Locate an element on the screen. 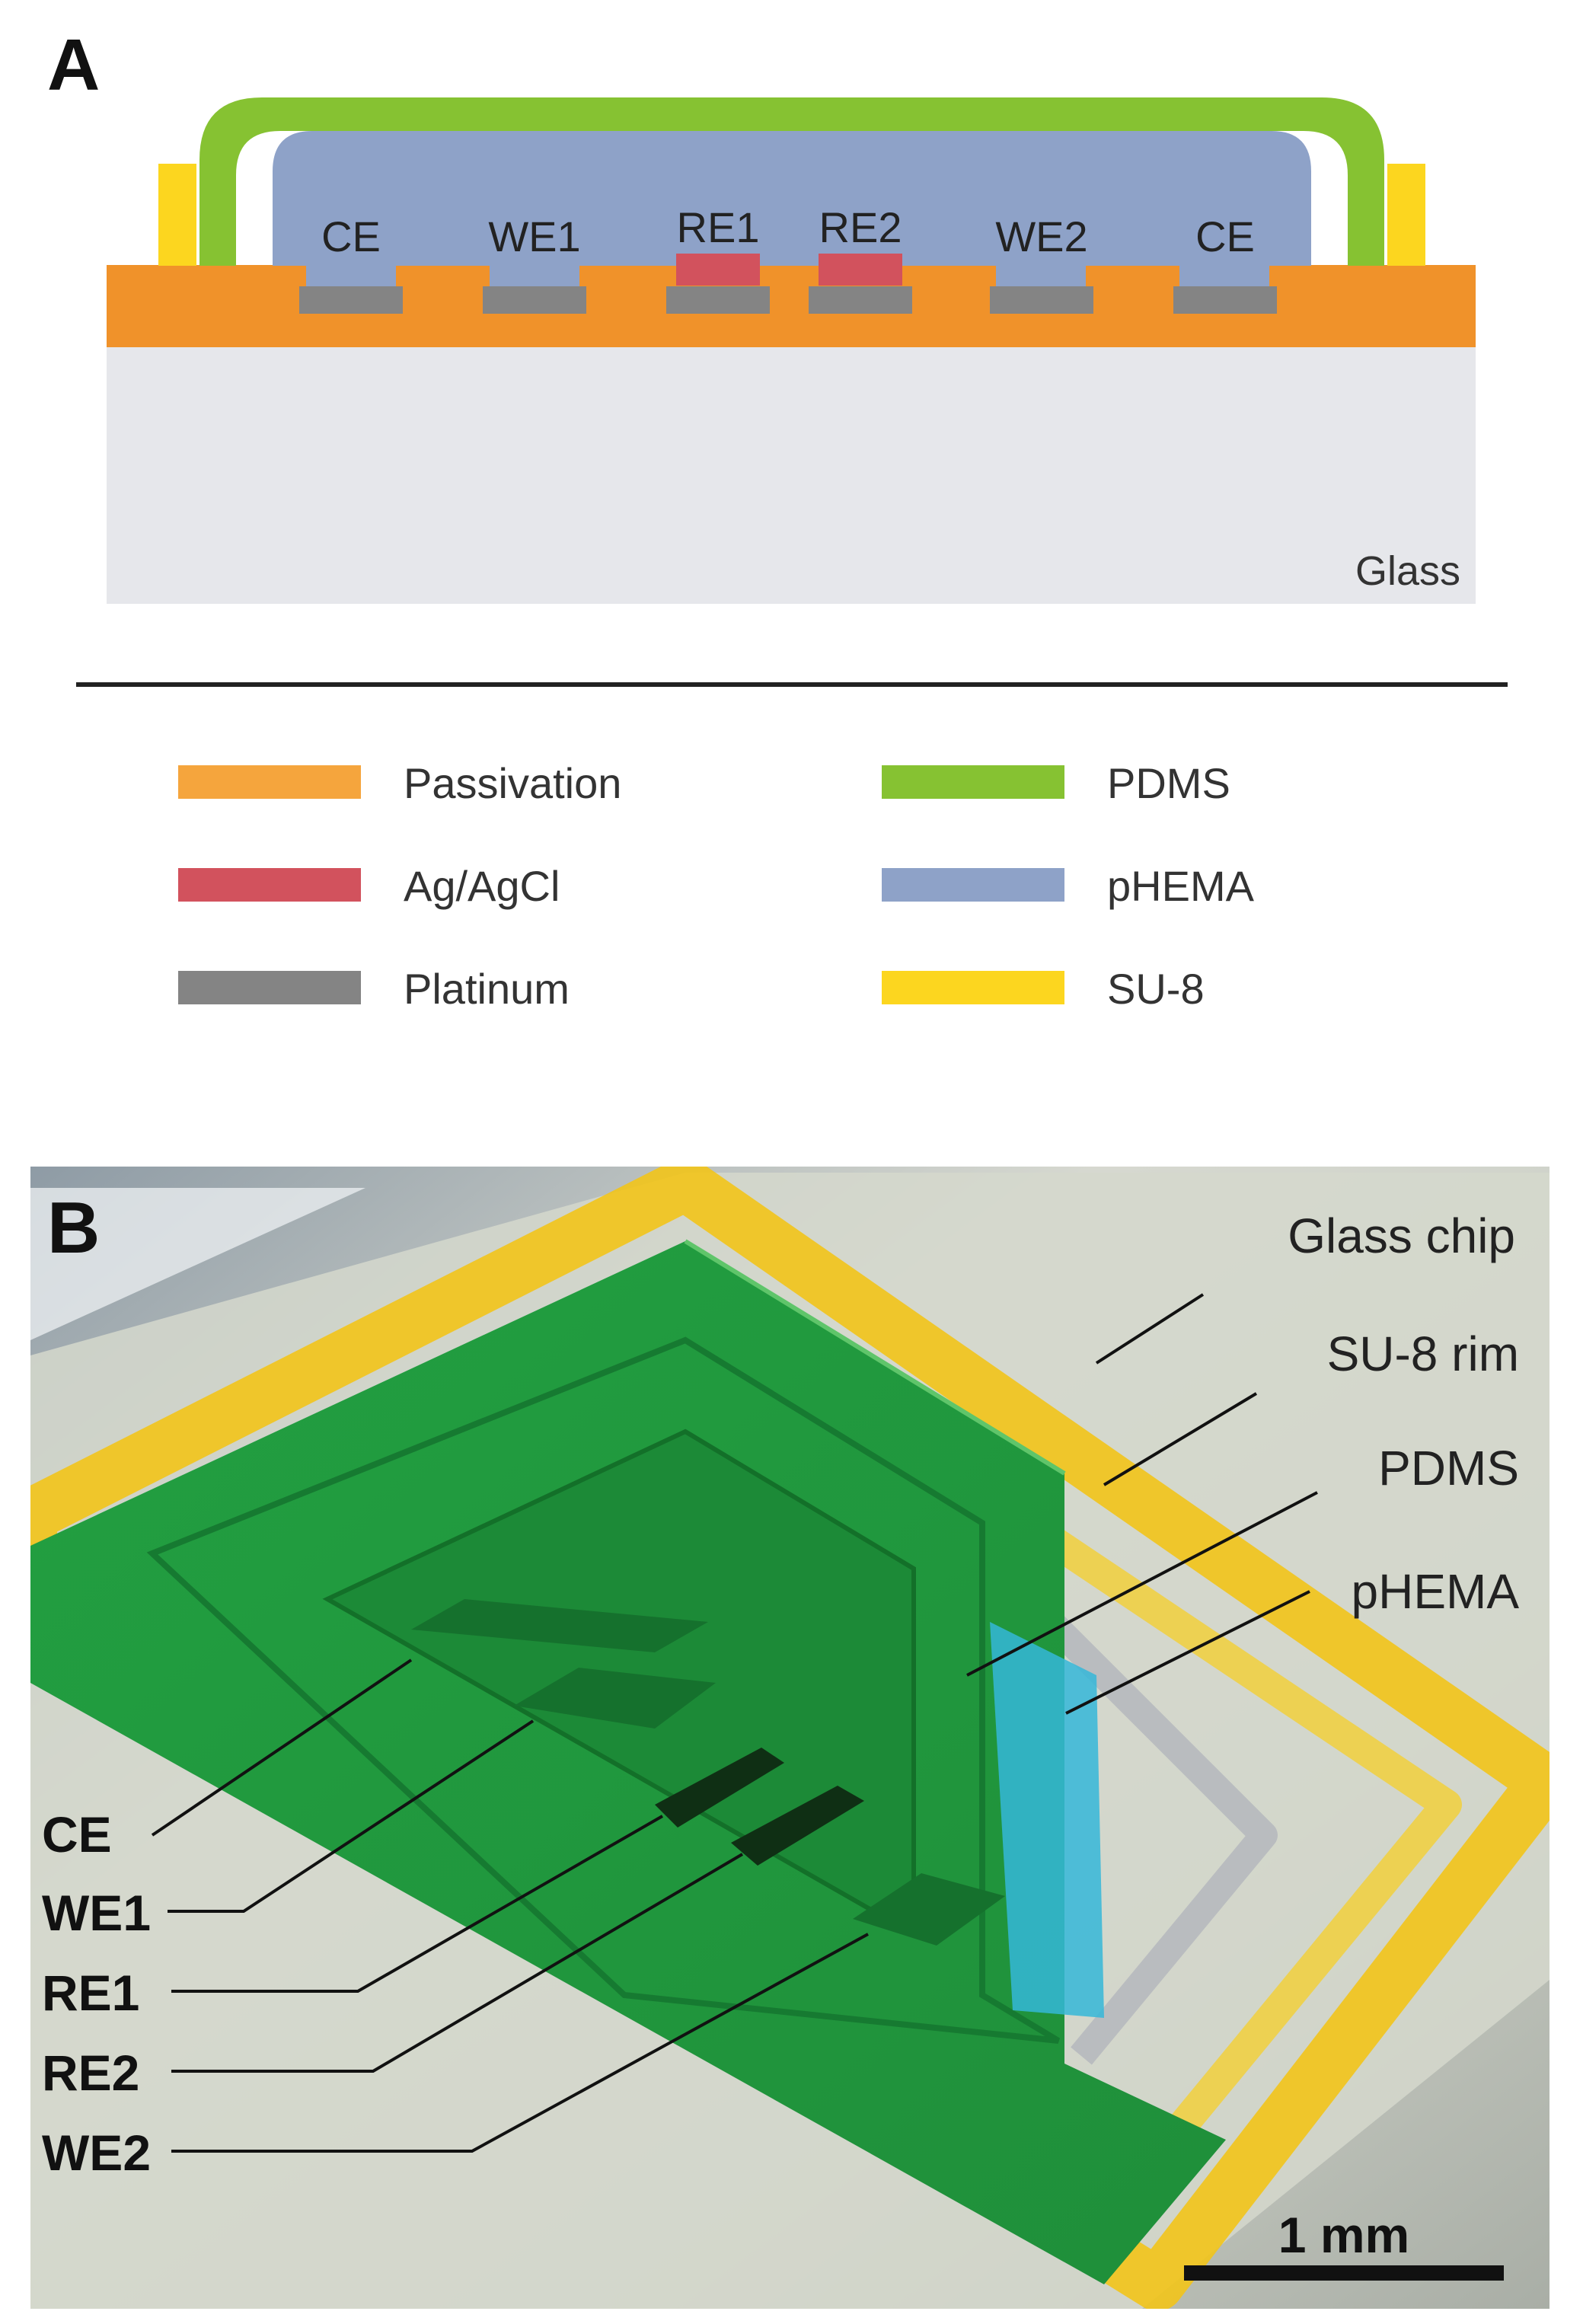 Image resolution: width=1583 pixels, height=2324 pixels. glass-substrate is located at coordinates (791, 475).